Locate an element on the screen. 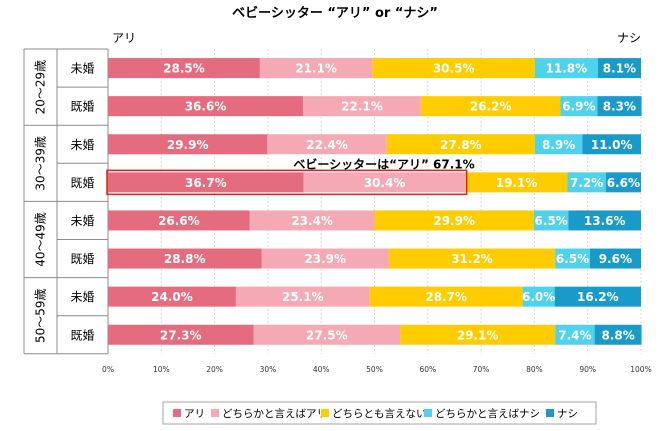 This screenshot has width=670, height=431. bar-value-label: 26.6% is located at coordinates (179, 221).